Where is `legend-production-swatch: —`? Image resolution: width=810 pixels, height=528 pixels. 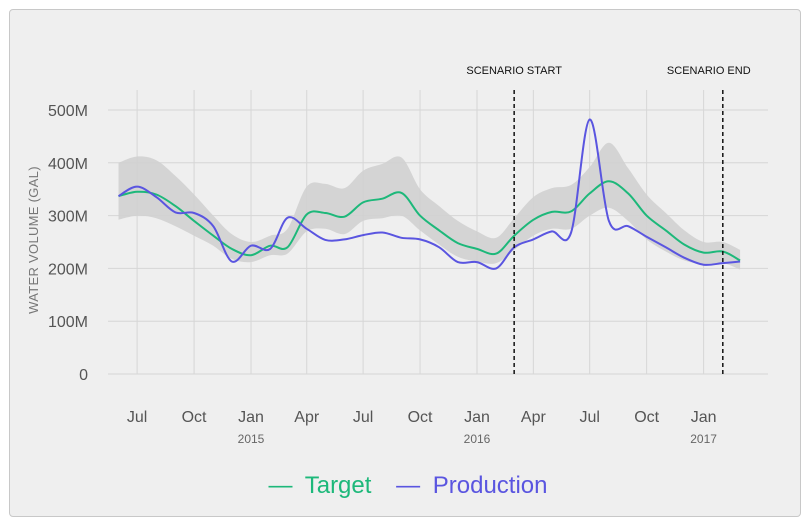
legend-production-swatch: — is located at coordinates (408, 485).